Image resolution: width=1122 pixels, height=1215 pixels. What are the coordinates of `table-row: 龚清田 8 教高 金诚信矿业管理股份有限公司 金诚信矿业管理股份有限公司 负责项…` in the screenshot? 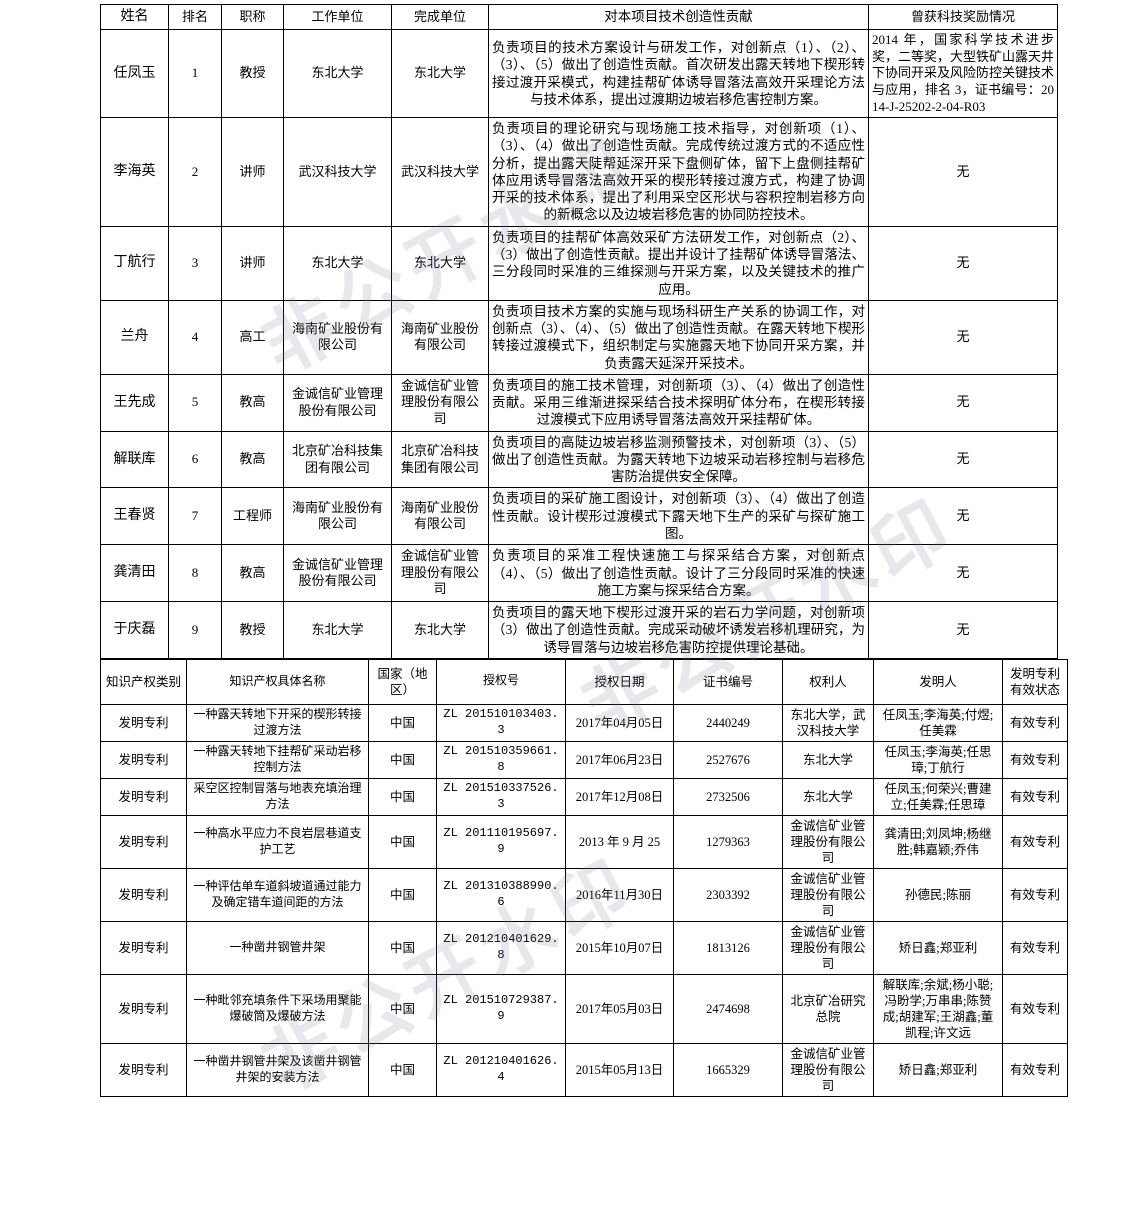 It's located at (579, 573).